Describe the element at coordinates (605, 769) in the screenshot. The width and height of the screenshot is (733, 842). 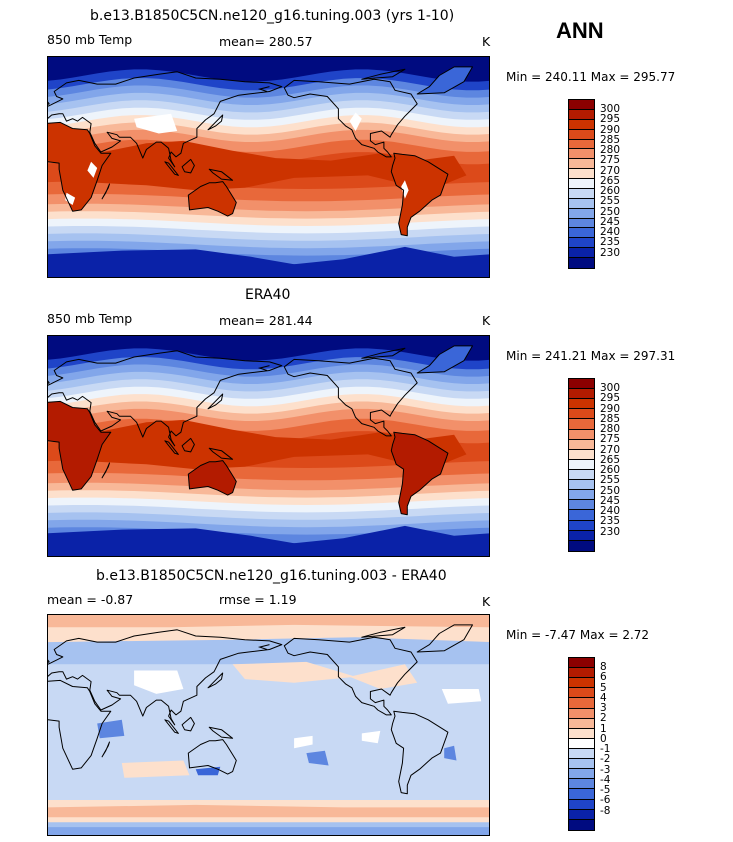
I see `colorbar-label: -3` at that location.